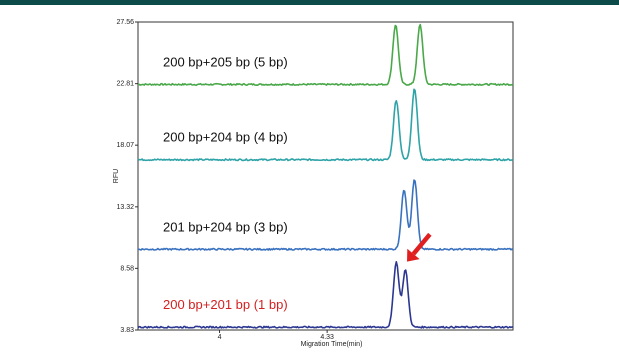  Describe the element at coordinates (220, 337) in the screenshot. I see `x-tick-label: 4` at that location.